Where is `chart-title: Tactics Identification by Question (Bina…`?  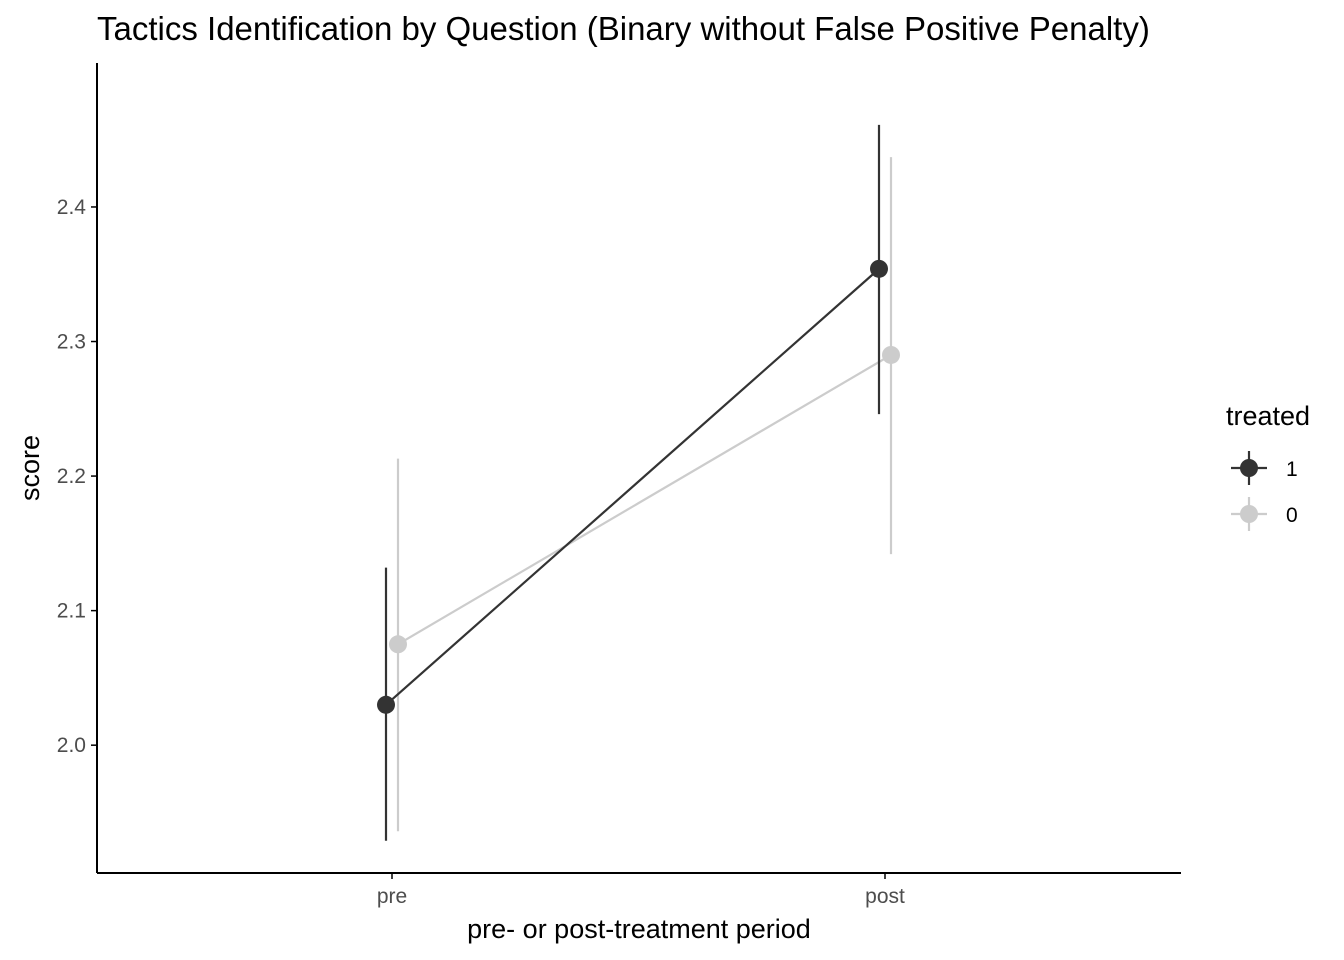
chart-title: Tactics Identification by Question (Bina… is located at coordinates (623, 28).